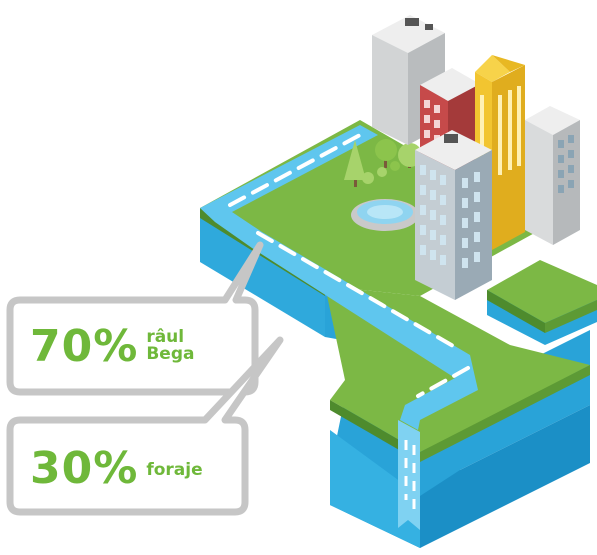 Image resolution: width=597 pixels, height=555 pixels. Describe the element at coordinates (84, 468) in the screenshot. I see `wells-percent: 30%` at that location.